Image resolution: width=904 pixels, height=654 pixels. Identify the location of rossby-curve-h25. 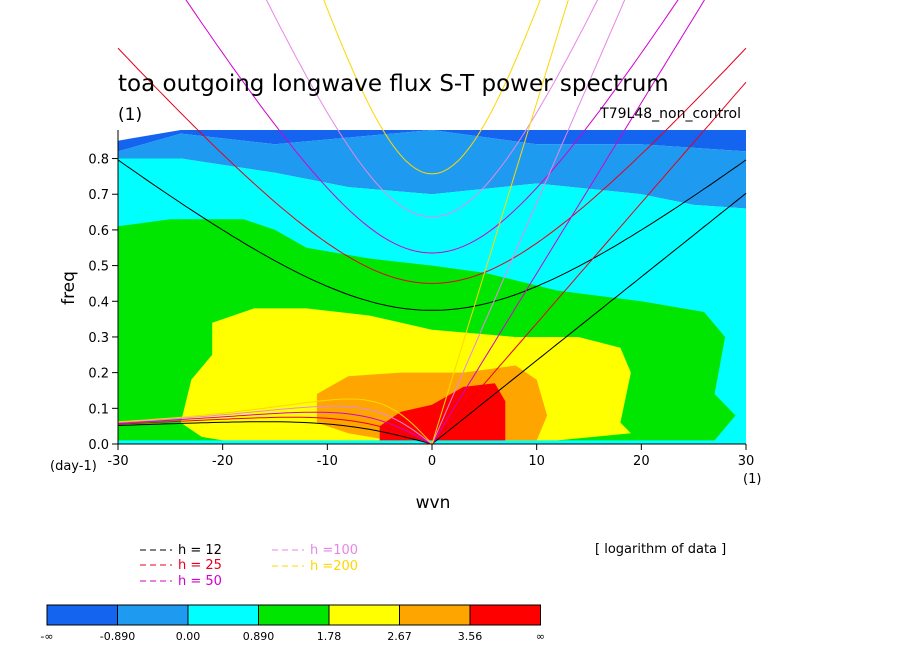
(275, 430).